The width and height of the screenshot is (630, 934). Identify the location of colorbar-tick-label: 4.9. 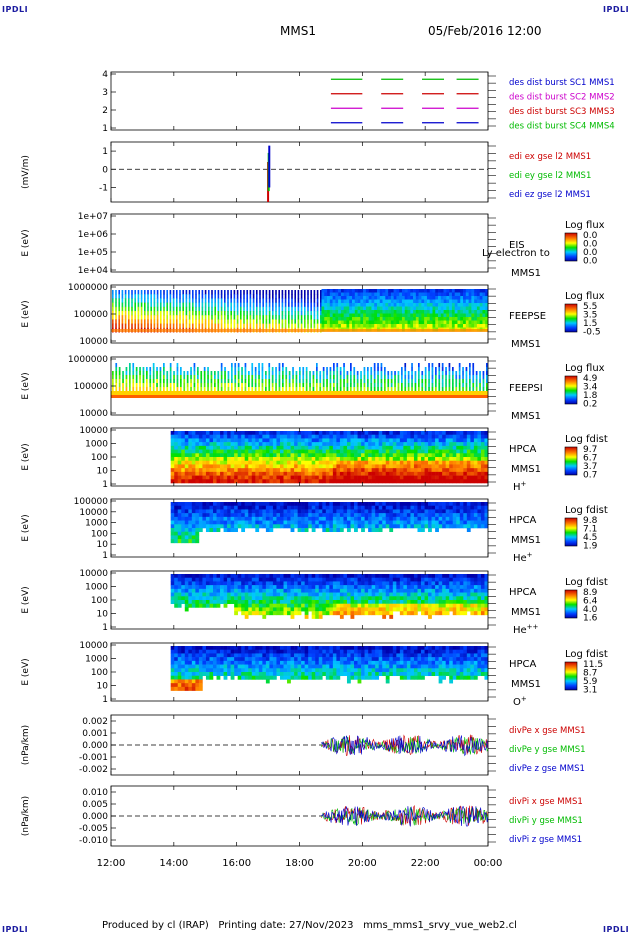
(590, 379).